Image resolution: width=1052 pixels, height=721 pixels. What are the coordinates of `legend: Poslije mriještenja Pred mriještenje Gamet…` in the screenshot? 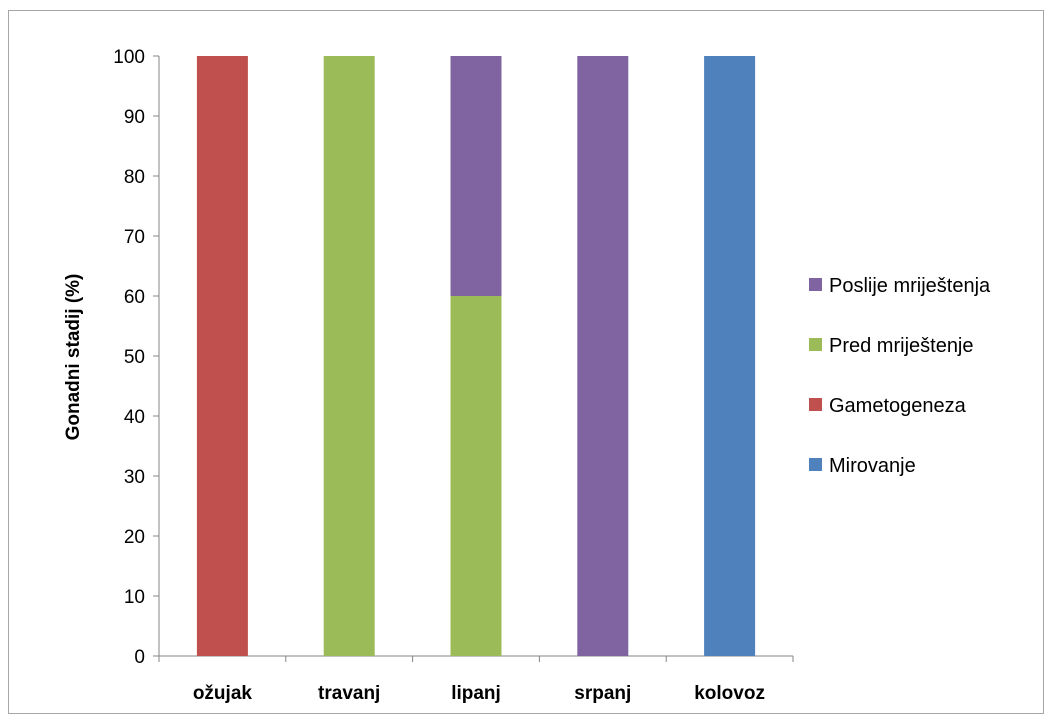 It's located at (900, 376).